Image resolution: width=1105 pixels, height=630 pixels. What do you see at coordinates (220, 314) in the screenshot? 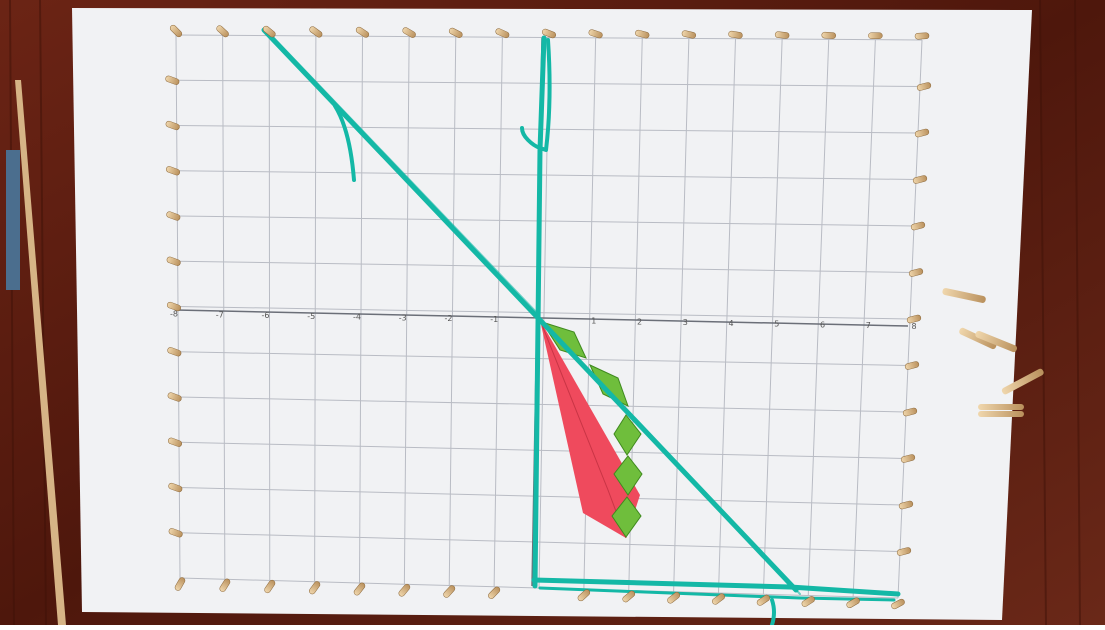
I see `x-axis-tick-label: -7` at bounding box center [220, 314].